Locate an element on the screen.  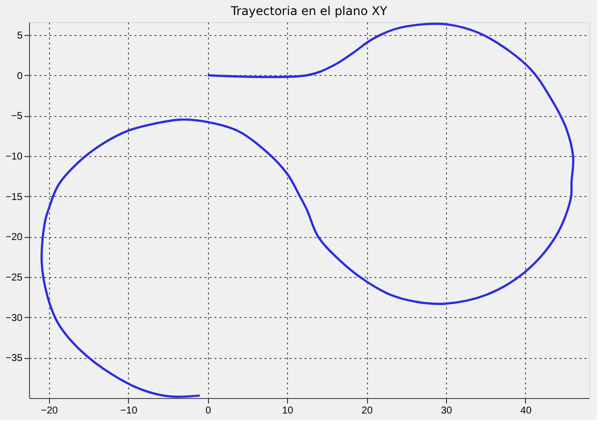
chart-title: Trayectoria en el plano XY is located at coordinates (309, 11).